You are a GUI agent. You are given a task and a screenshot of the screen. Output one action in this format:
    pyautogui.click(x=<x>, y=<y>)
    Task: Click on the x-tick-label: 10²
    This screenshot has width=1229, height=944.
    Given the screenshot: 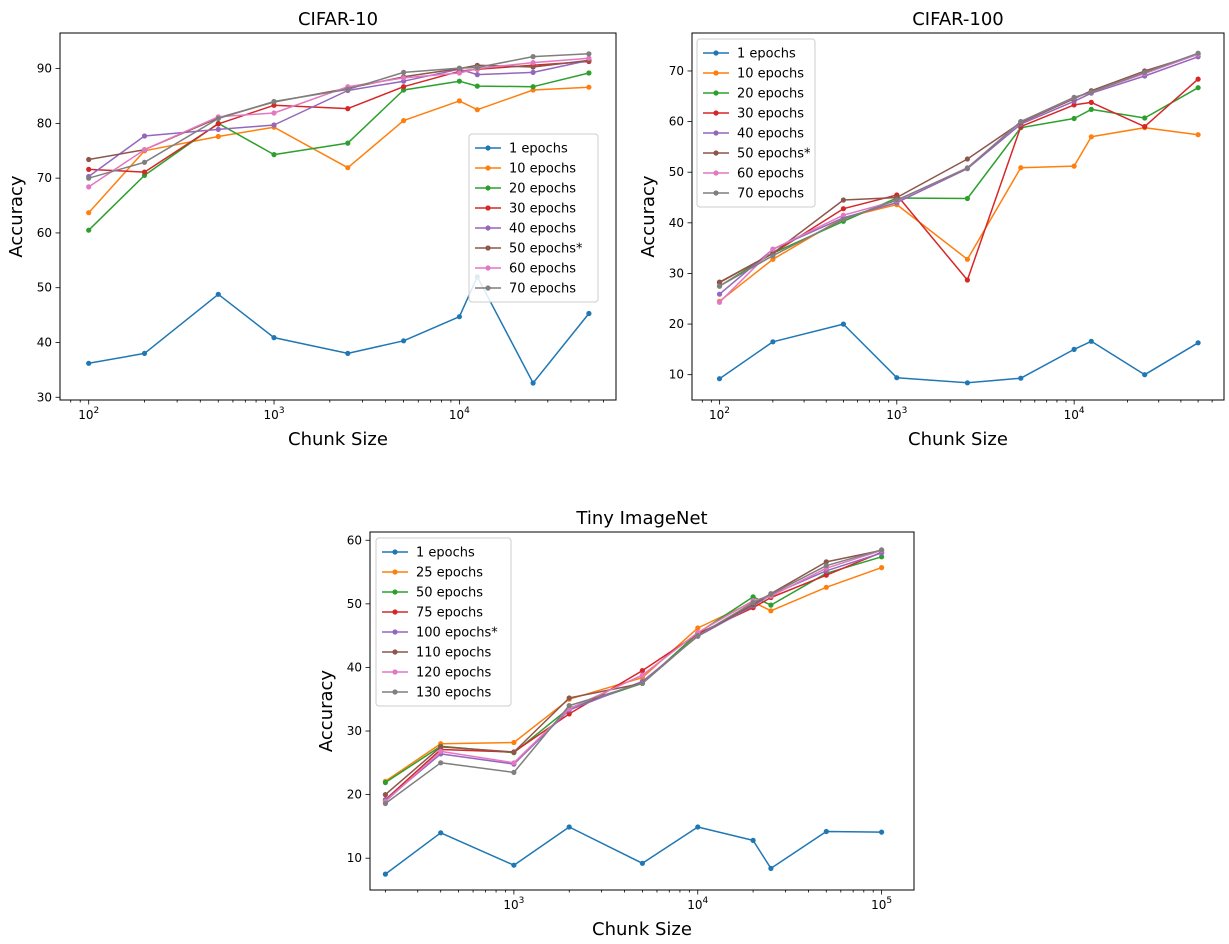 What is the action you would take?
    pyautogui.click(x=88, y=414)
    